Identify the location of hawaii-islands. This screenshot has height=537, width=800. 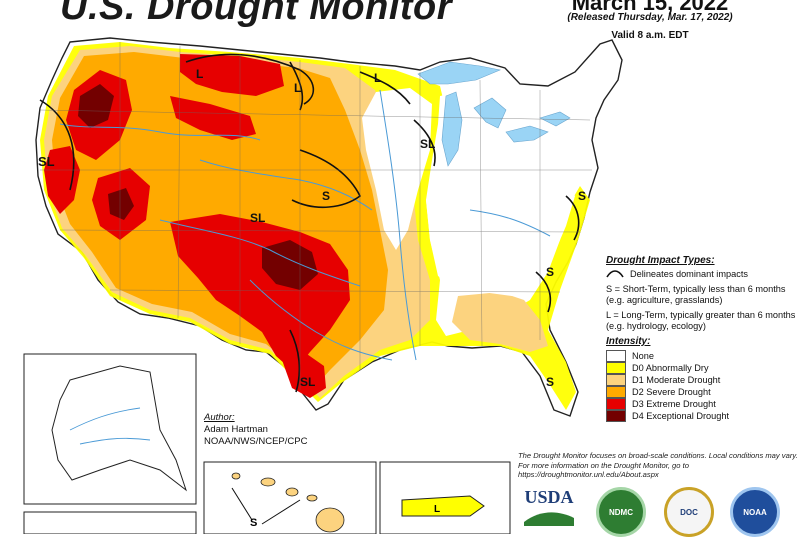
(288, 502).